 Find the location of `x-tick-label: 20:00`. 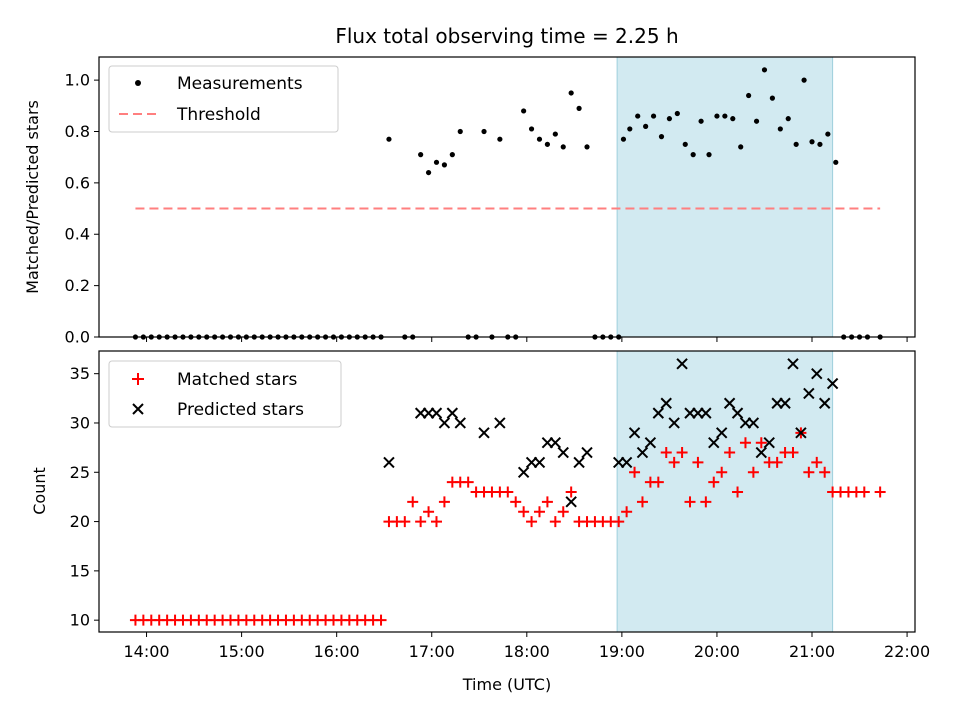

x-tick-label: 20:00 is located at coordinates (717, 651).